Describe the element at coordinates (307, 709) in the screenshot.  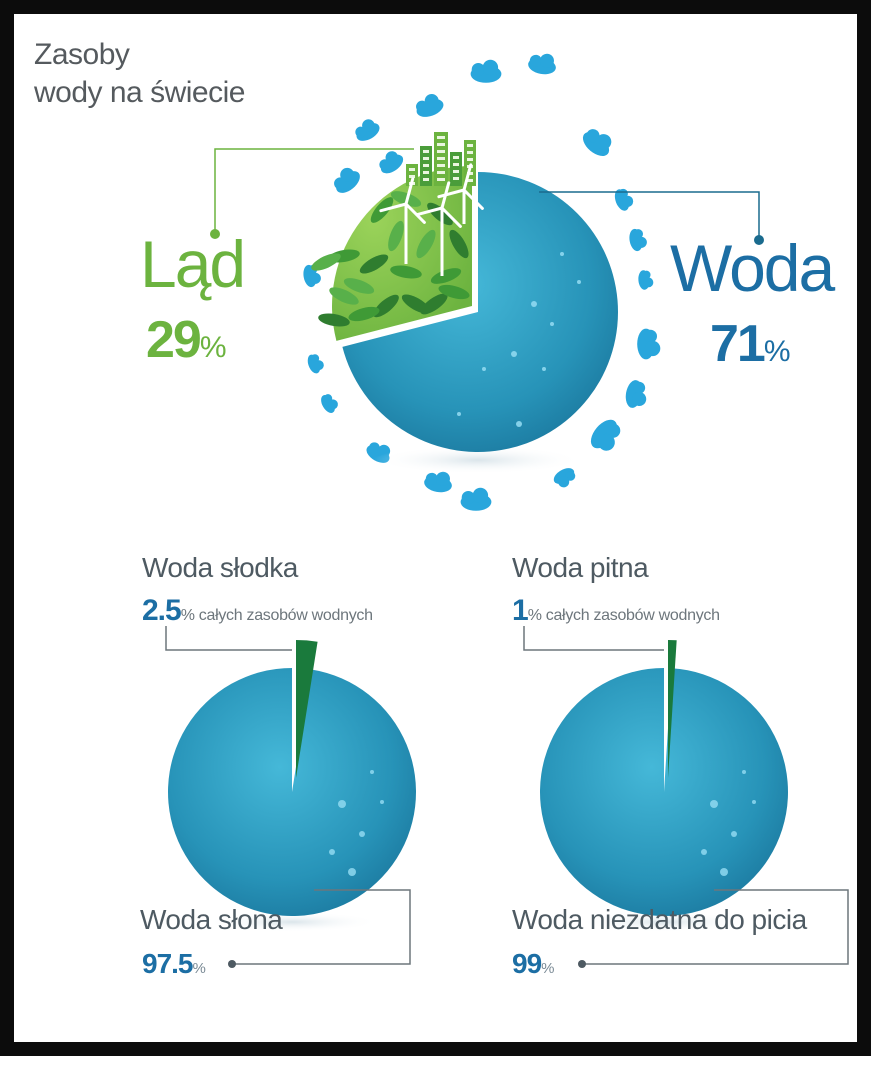
I see `fresh-water-pie-small-slice` at that location.